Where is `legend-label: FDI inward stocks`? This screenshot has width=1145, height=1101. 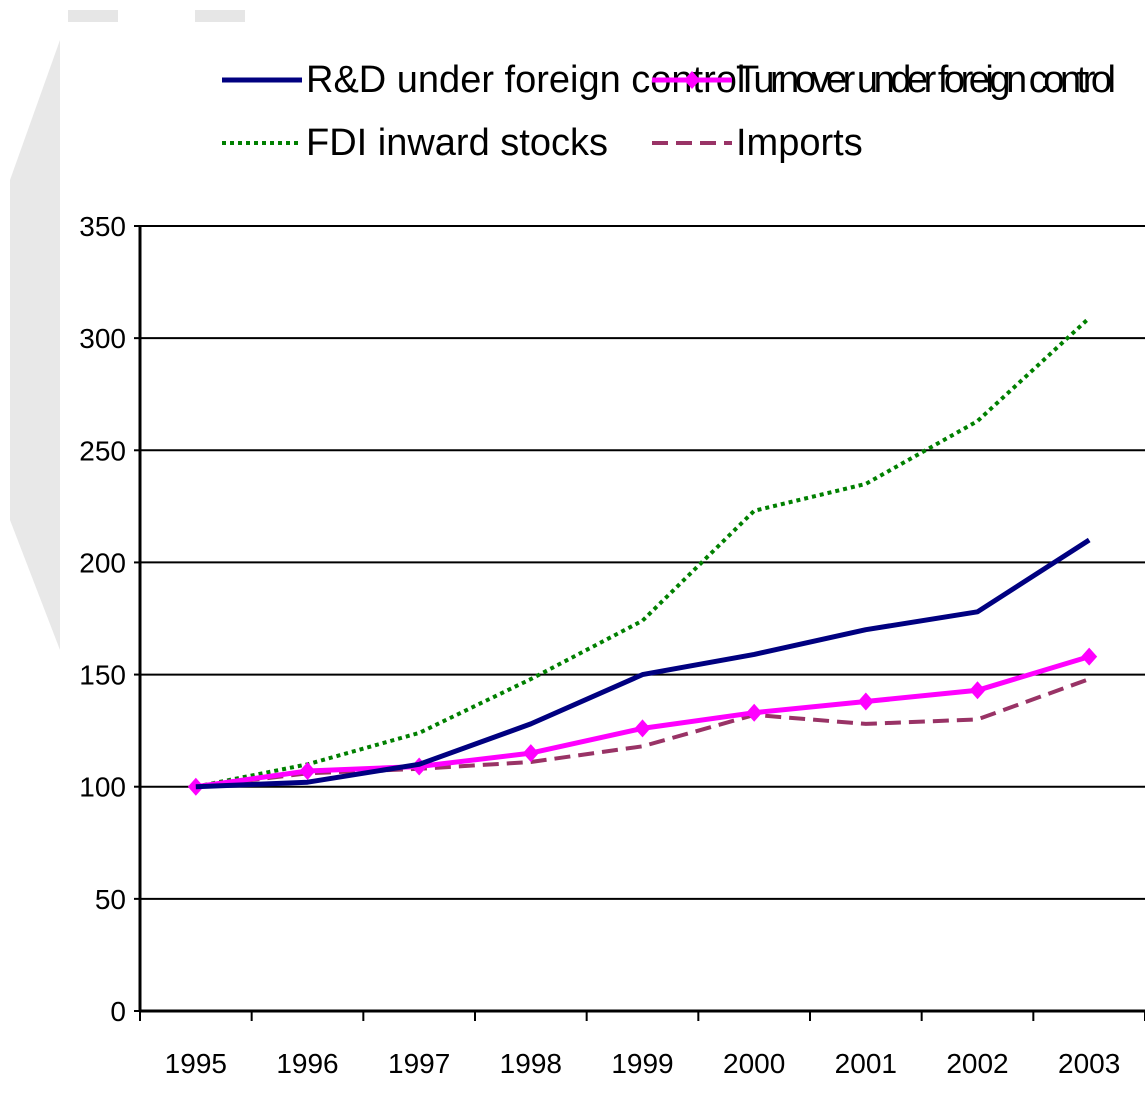
legend-label: FDI inward stocks is located at coordinates (457, 143).